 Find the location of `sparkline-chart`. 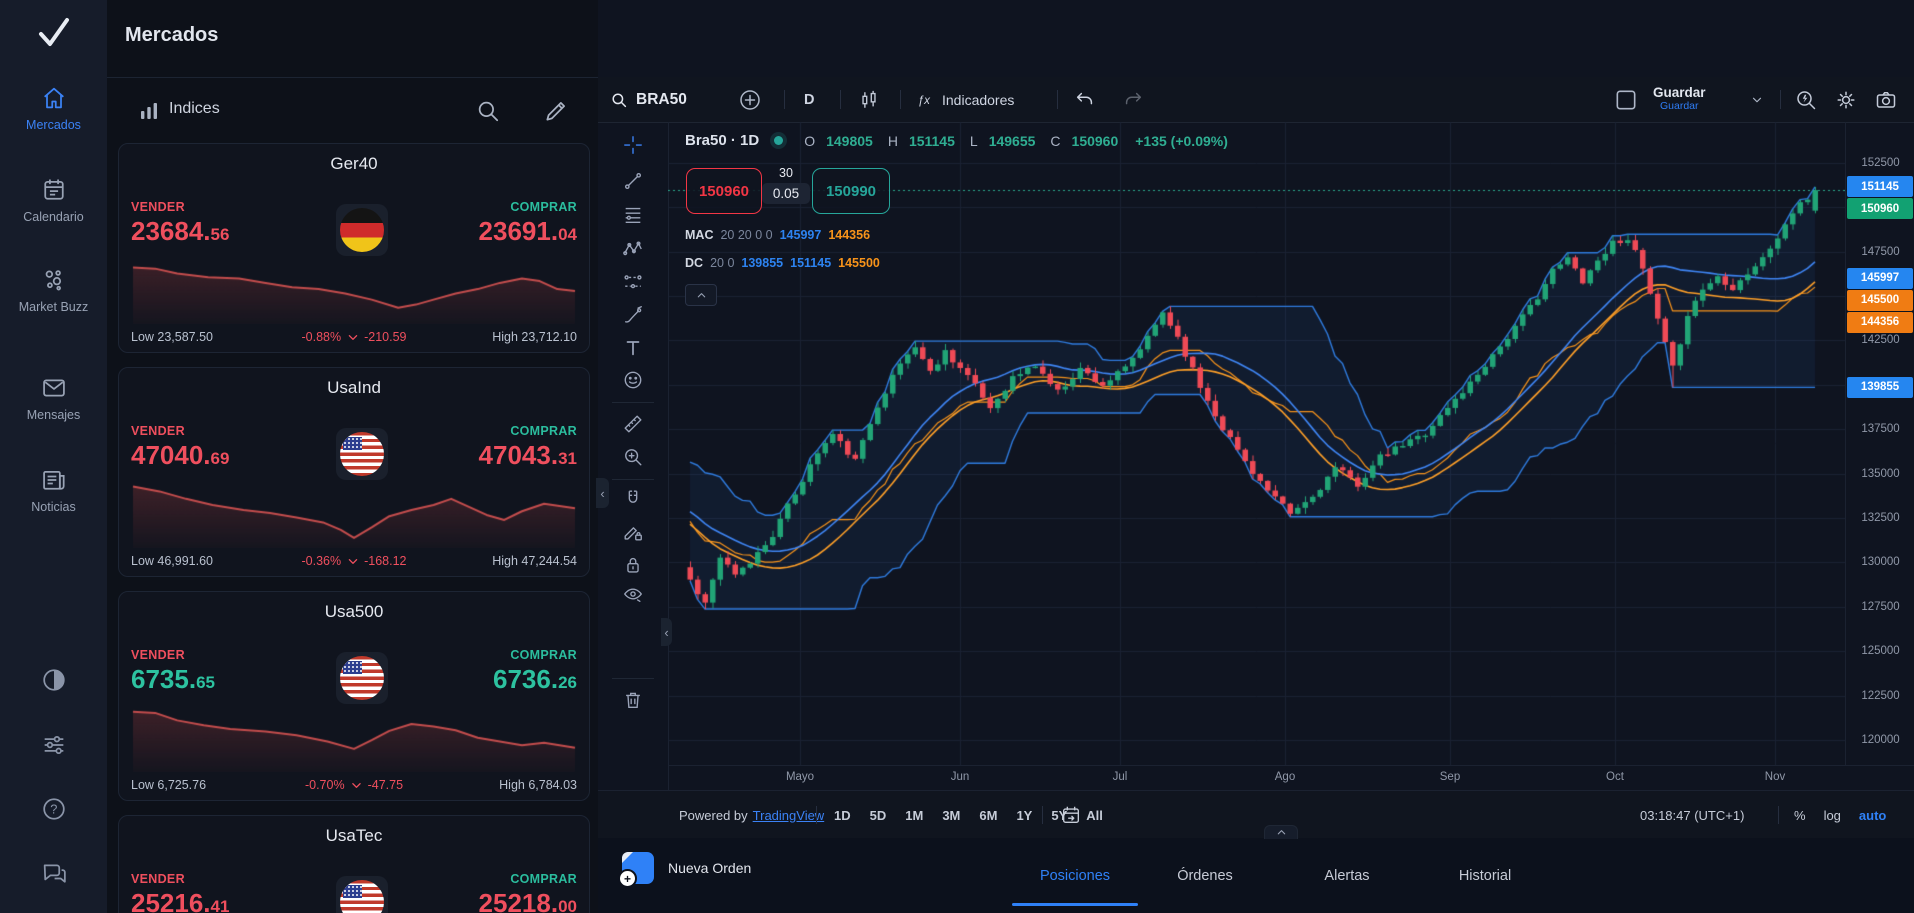

sparkline-chart is located at coordinates (354, 511).